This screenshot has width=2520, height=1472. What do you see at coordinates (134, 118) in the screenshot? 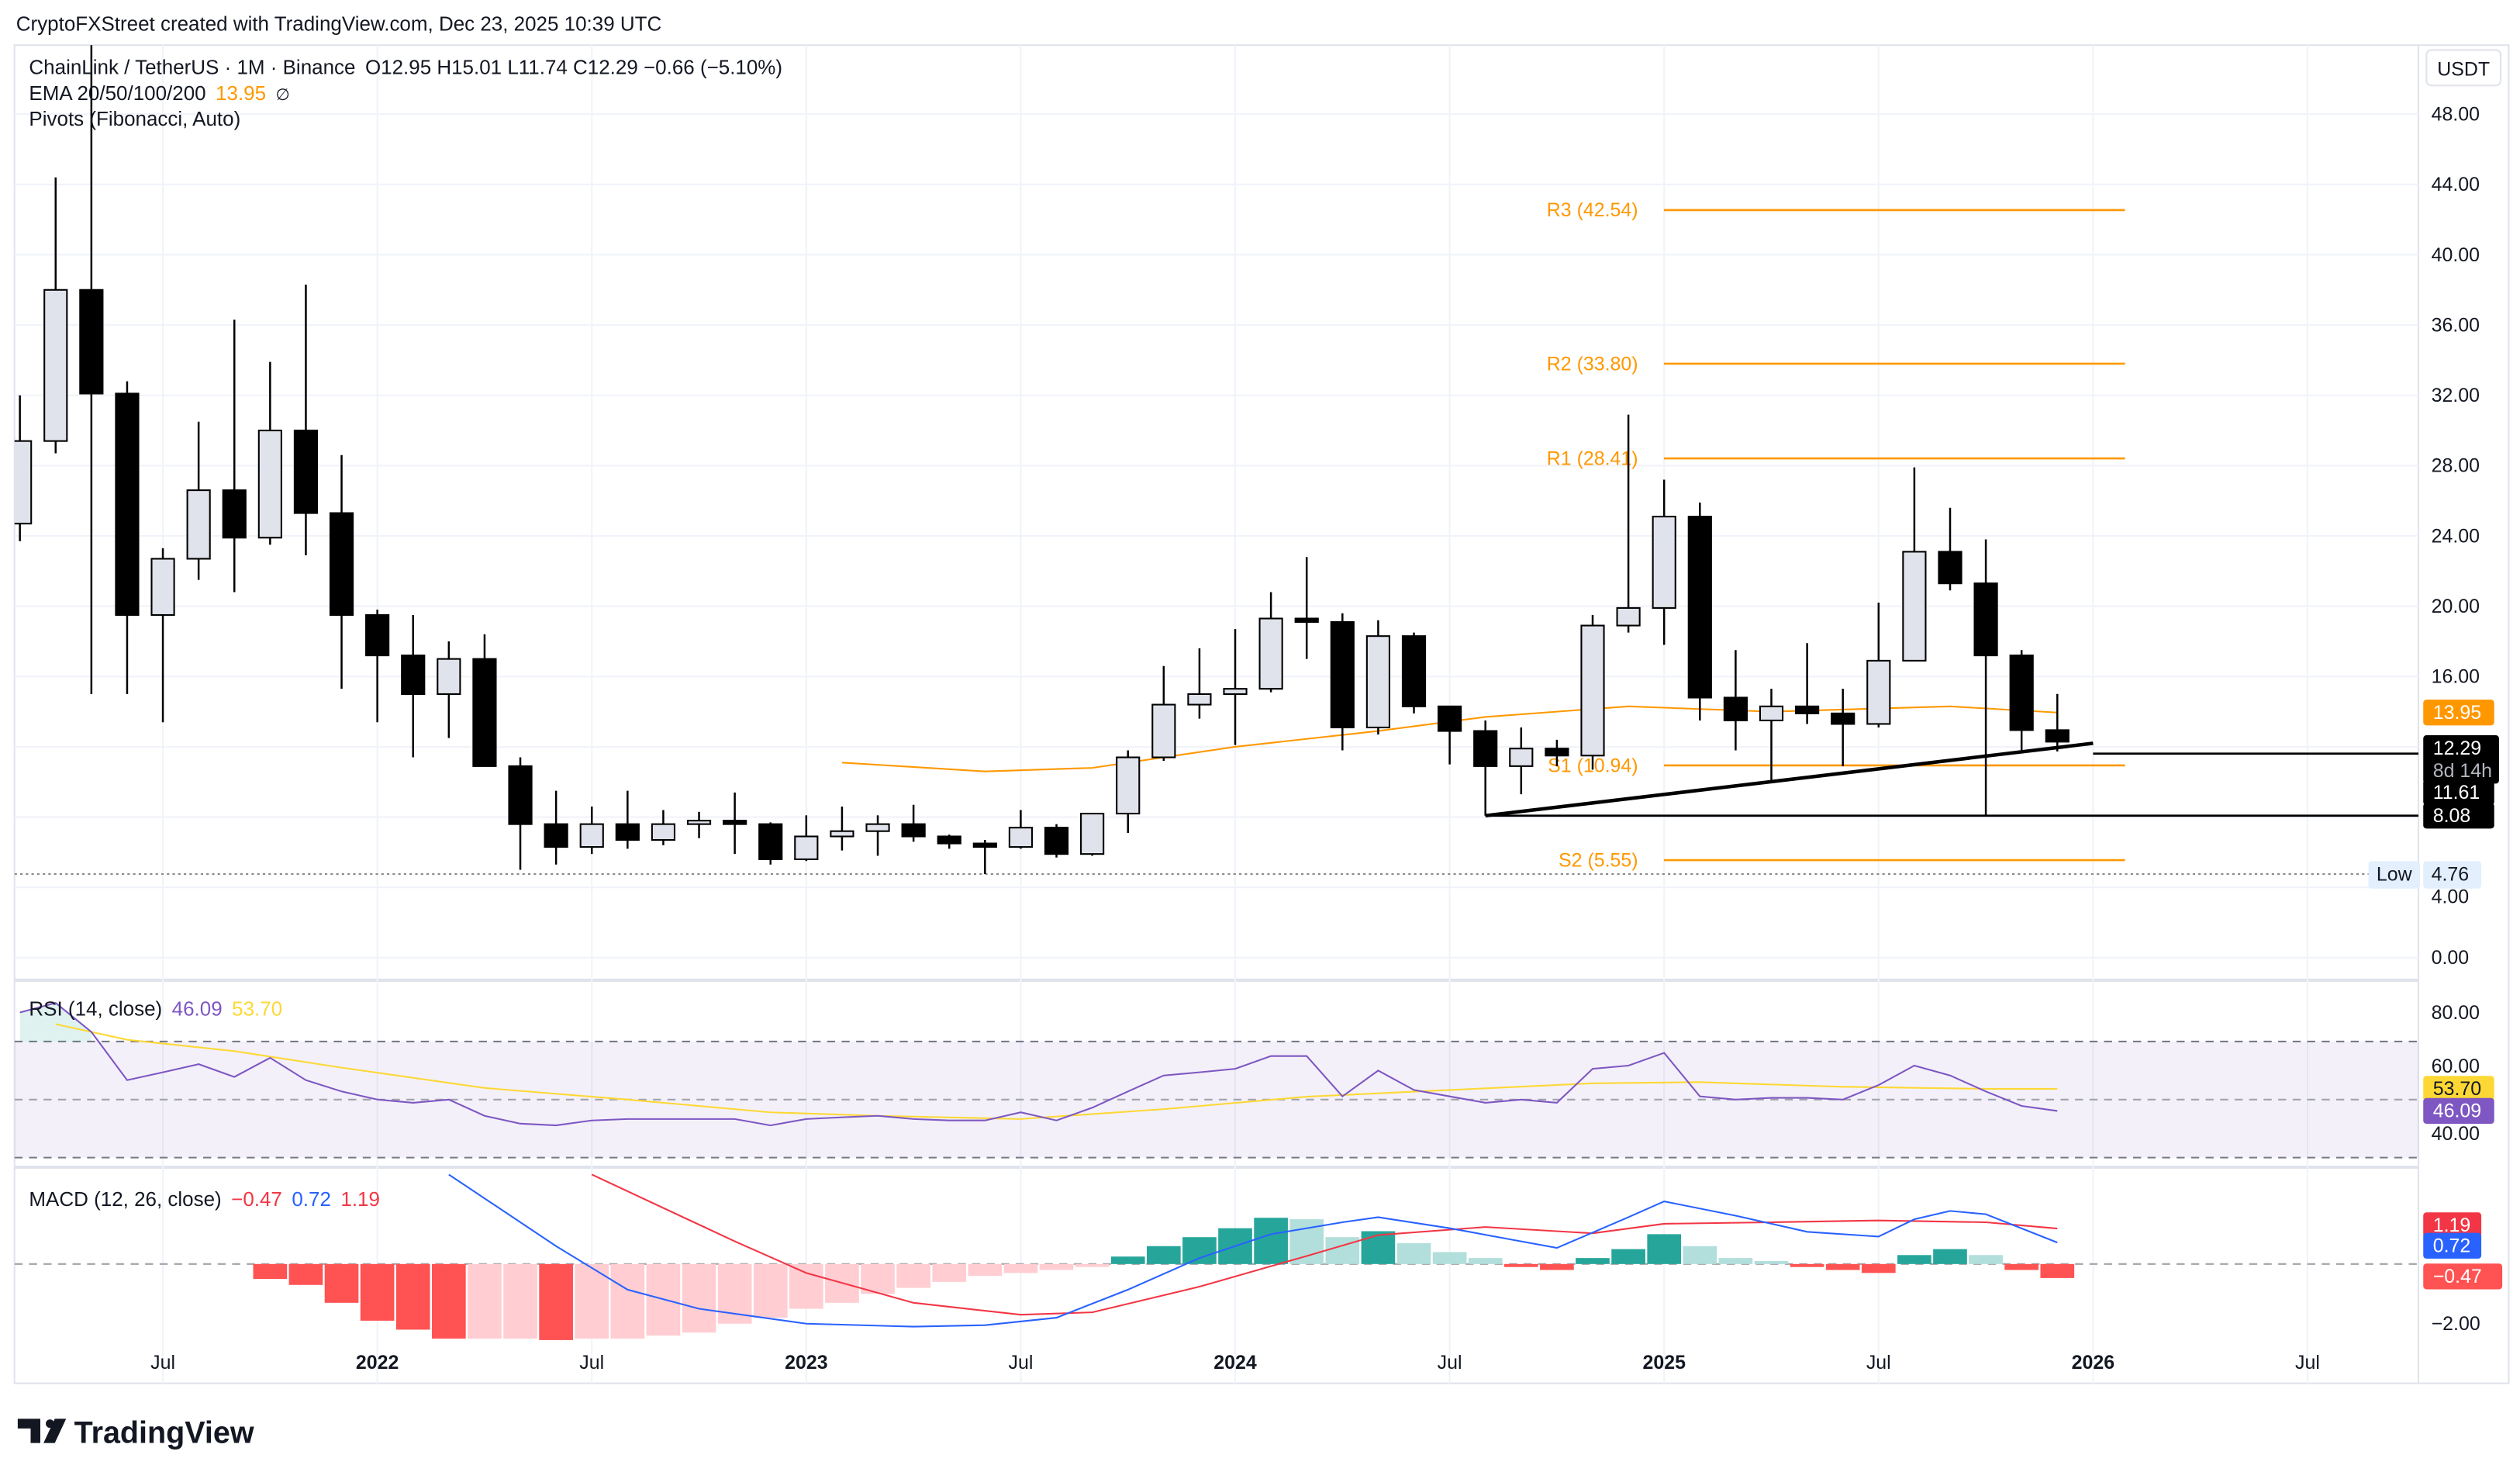
I see `pivots-label: Pivots (Fibonacci, Auto)` at bounding box center [134, 118].